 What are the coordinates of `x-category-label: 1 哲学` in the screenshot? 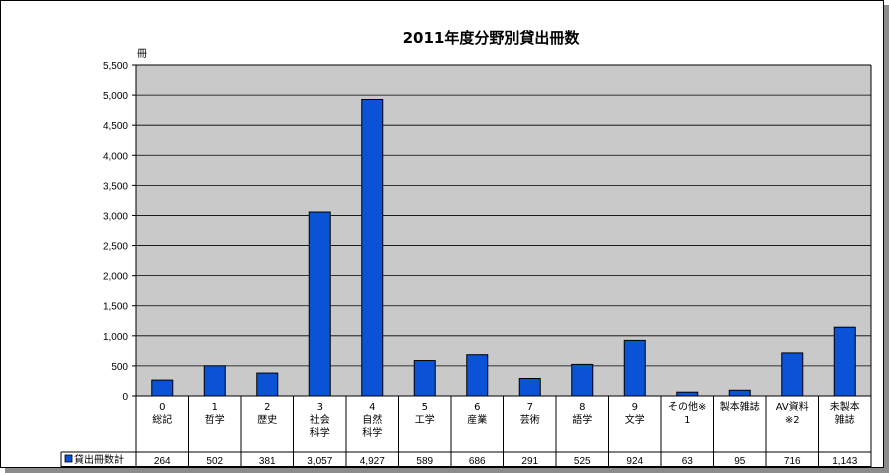 It's located at (215, 414).